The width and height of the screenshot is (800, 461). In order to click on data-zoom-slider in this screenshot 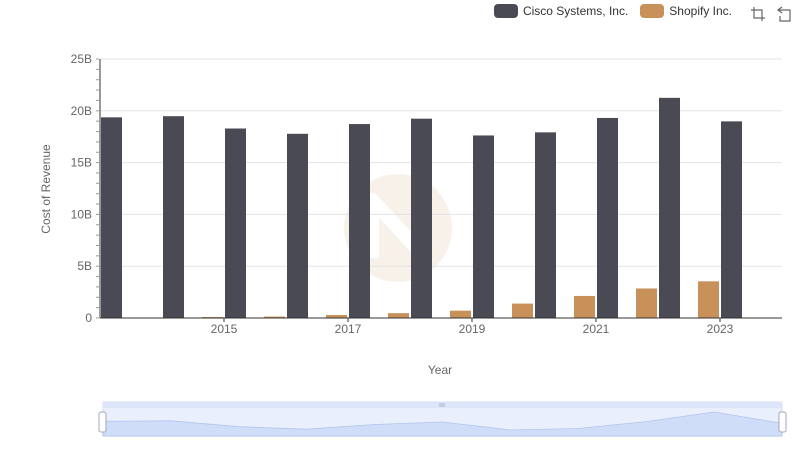, I will do `click(442, 419)`.